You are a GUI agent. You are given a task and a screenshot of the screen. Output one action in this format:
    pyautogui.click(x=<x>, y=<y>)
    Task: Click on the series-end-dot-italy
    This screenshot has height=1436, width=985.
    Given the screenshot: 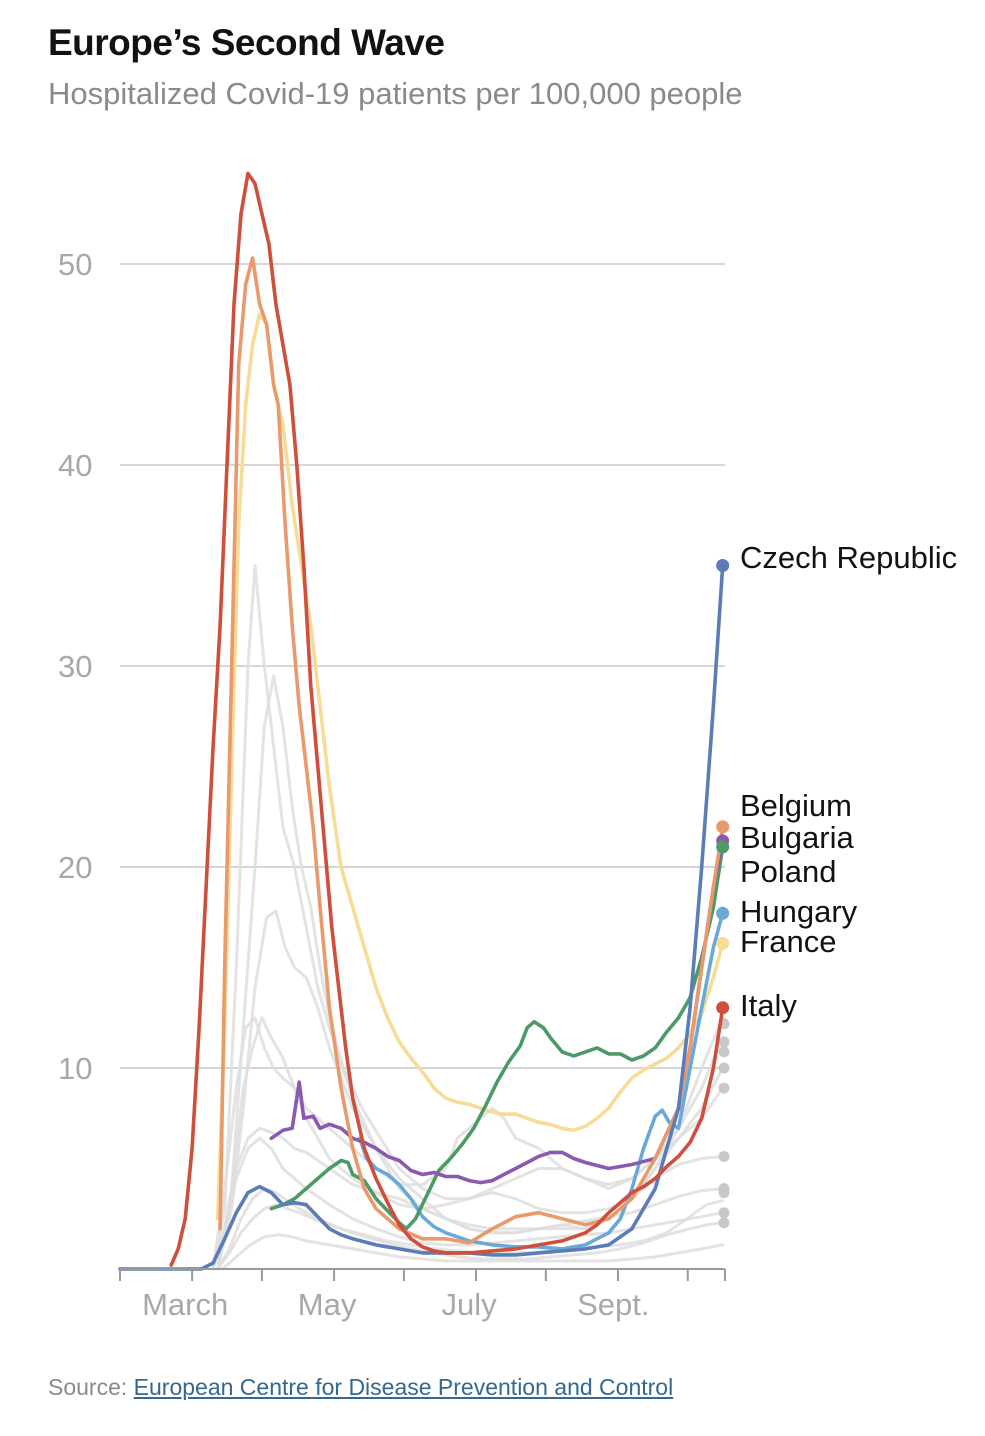 What is the action you would take?
    pyautogui.click(x=723, y=1008)
    